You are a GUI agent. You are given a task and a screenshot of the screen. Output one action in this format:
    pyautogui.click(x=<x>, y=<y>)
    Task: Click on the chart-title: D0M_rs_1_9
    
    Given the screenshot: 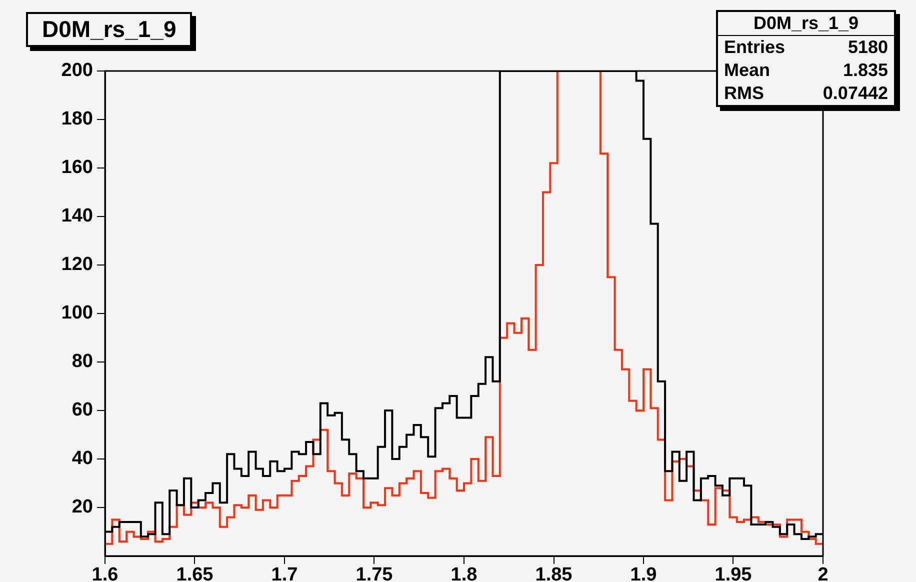 What is the action you would take?
    pyautogui.click(x=109, y=29)
    